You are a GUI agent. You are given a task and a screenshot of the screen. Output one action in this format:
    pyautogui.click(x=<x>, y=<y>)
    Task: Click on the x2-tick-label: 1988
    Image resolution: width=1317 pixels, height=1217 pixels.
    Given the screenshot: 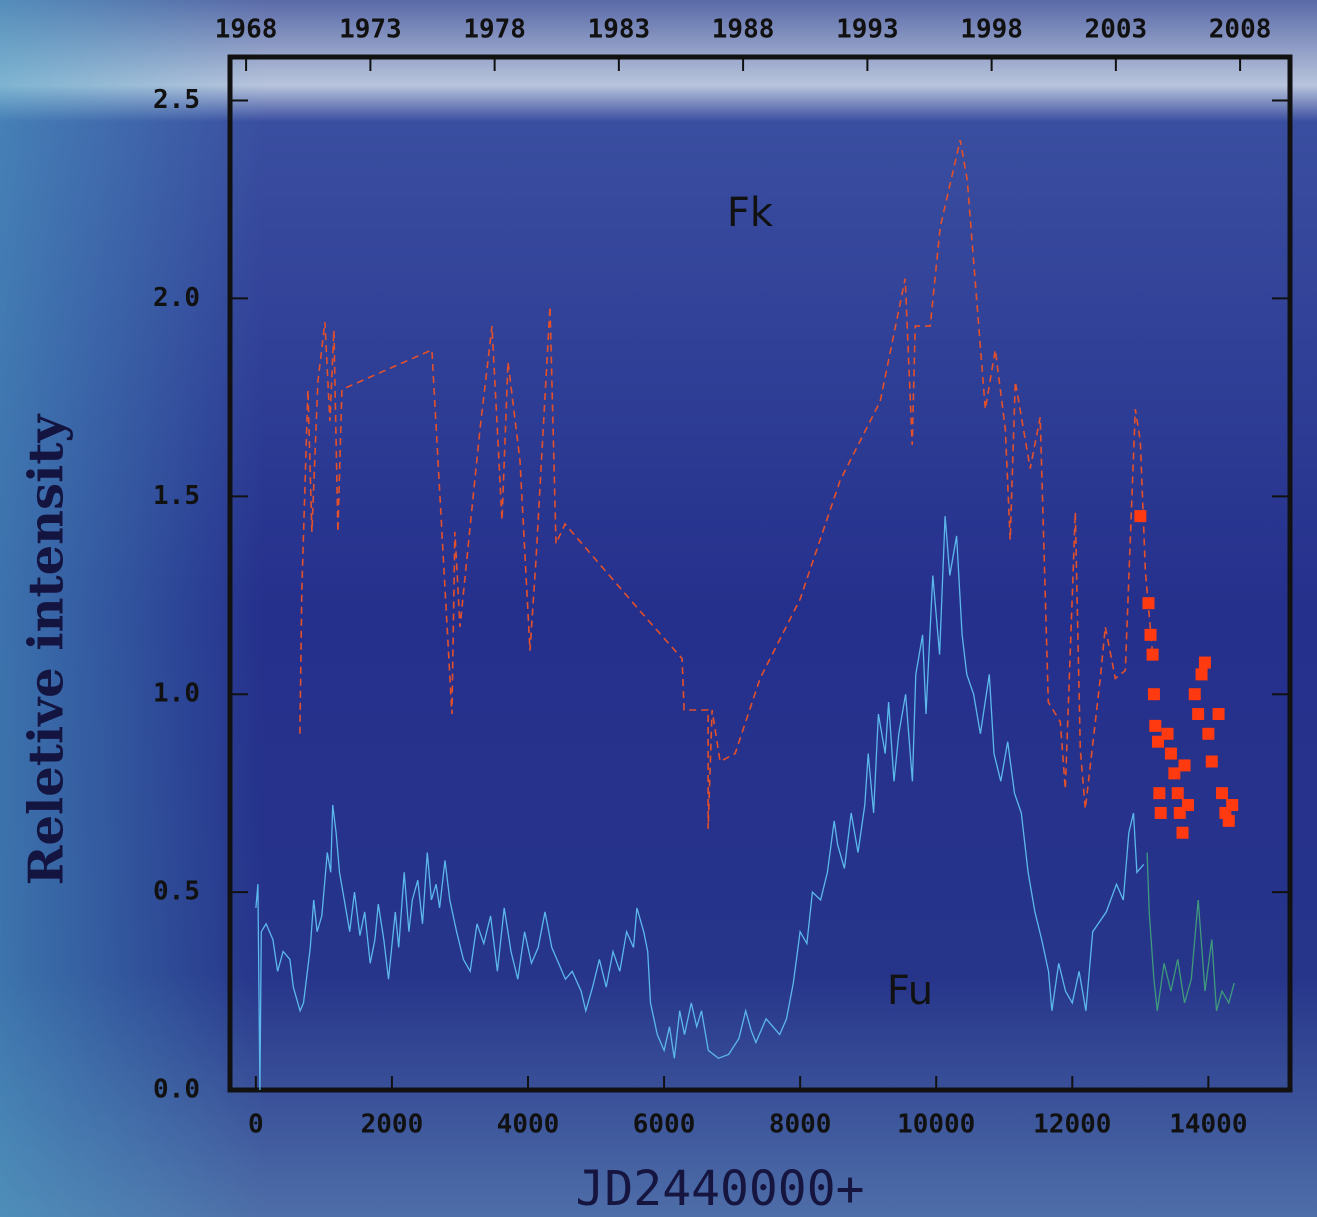 What is the action you would take?
    pyautogui.click(x=743, y=30)
    